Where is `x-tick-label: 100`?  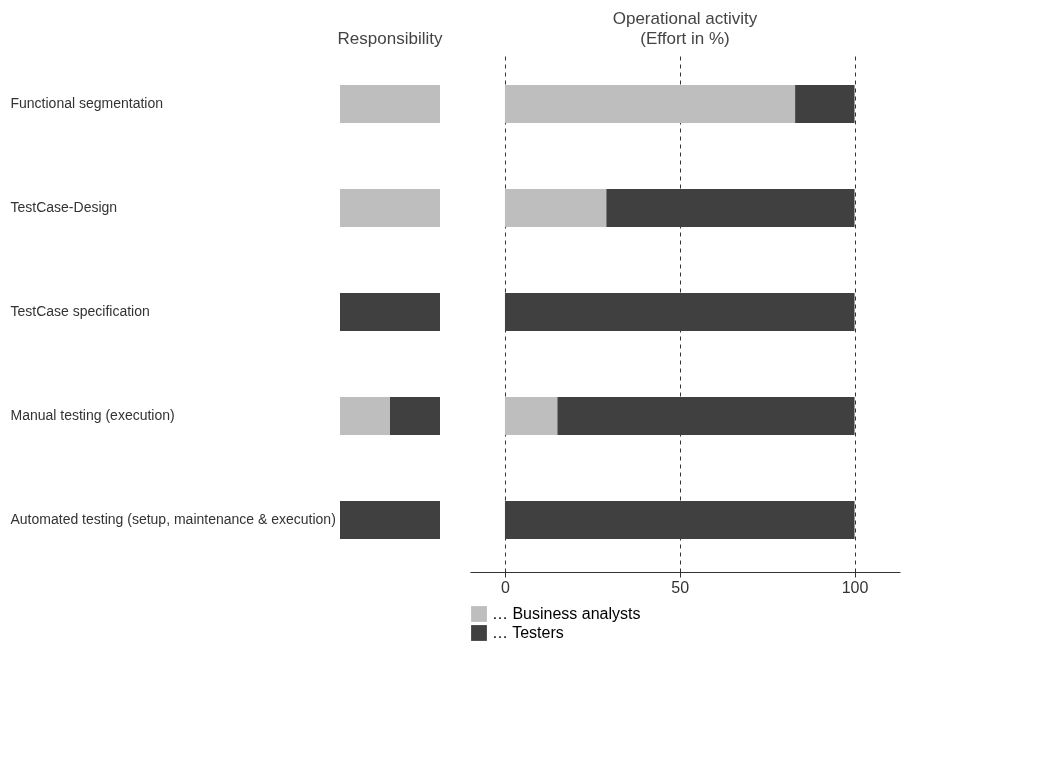 x-tick-label: 100 is located at coordinates (855, 587).